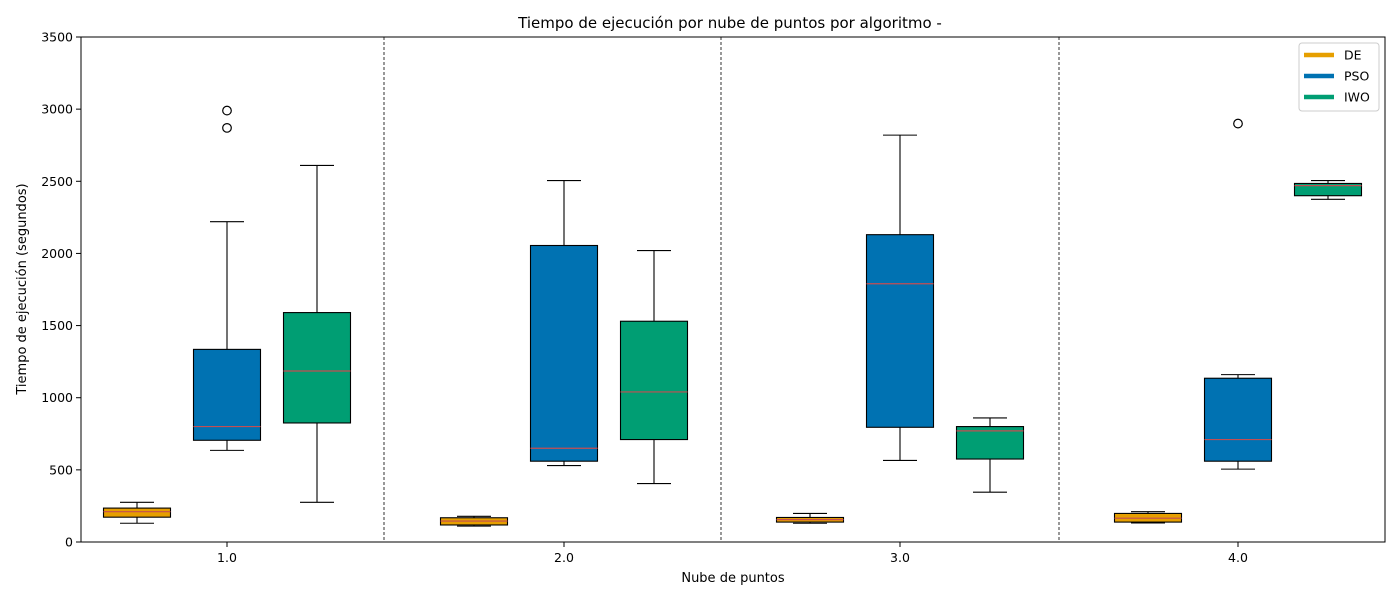 The height and width of the screenshot is (600, 1400). I want to click on x-tick-label: 3.0, so click(900, 557).